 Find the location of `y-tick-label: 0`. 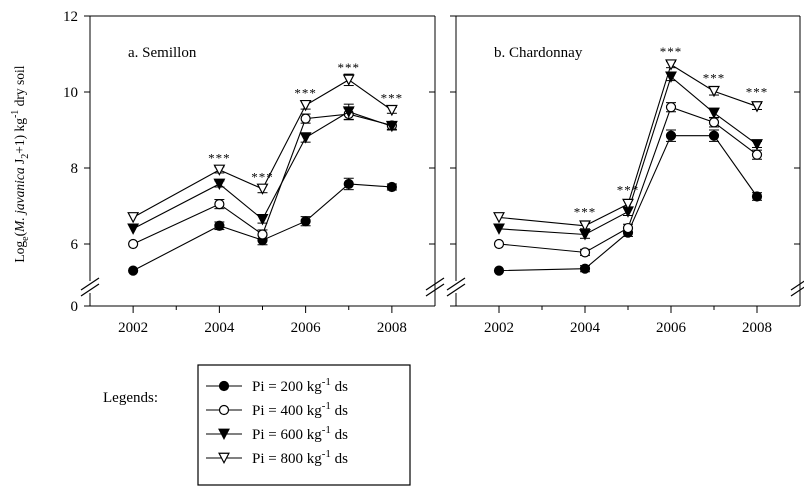

y-tick-label: 0 is located at coordinates (75, 307).